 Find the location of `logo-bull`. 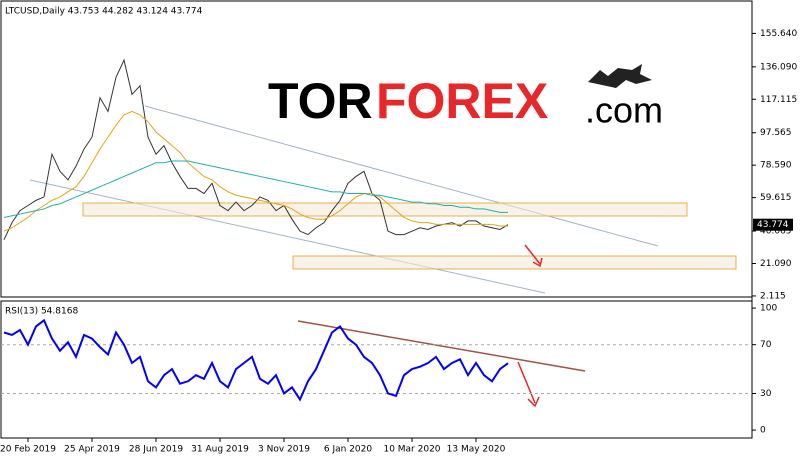

logo-bull is located at coordinates (620, 76).